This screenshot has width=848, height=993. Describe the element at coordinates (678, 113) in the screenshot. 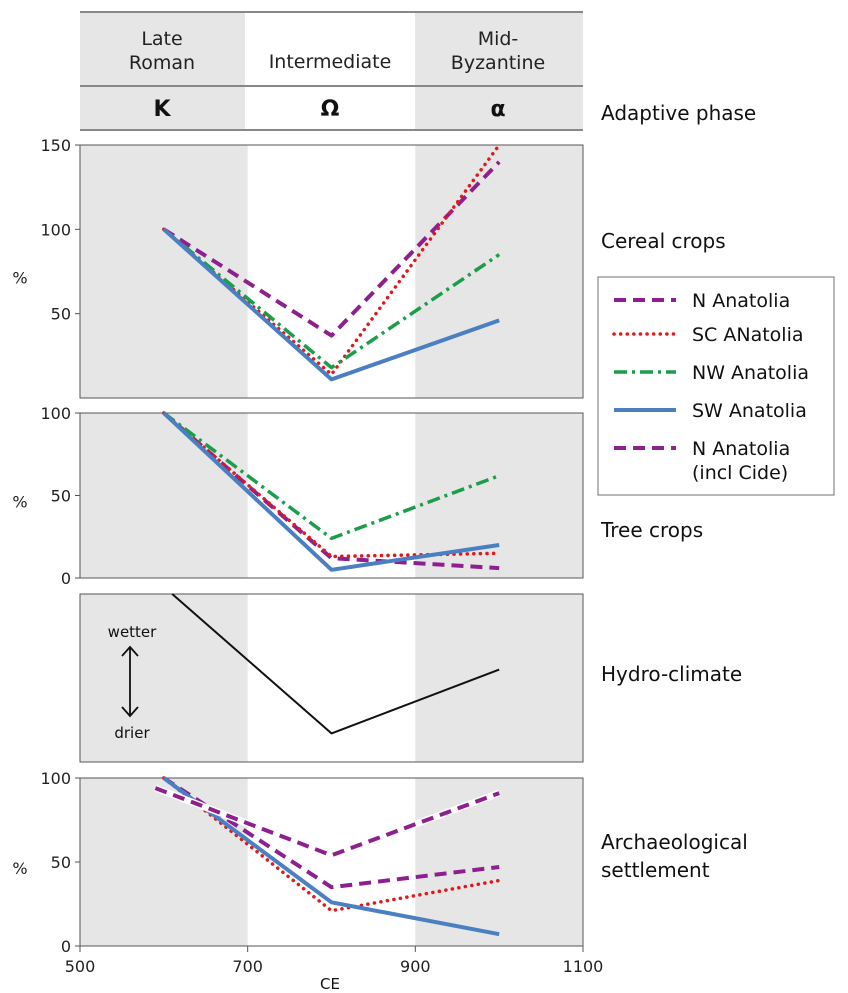

I see `adaptive-phase-label: Adaptive phase` at that location.